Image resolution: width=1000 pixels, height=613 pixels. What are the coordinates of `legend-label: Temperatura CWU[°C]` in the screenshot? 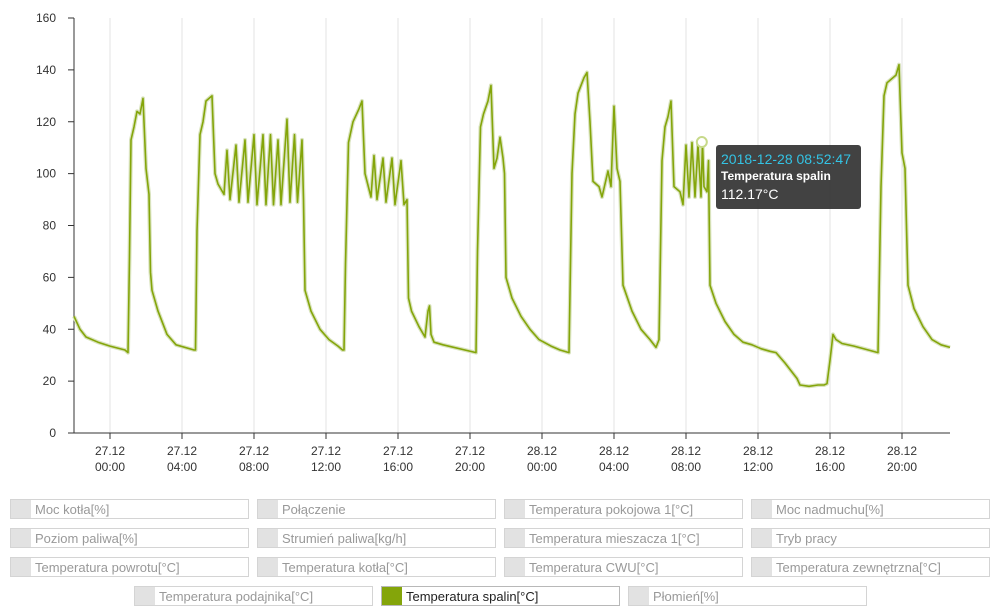 It's located at (594, 567).